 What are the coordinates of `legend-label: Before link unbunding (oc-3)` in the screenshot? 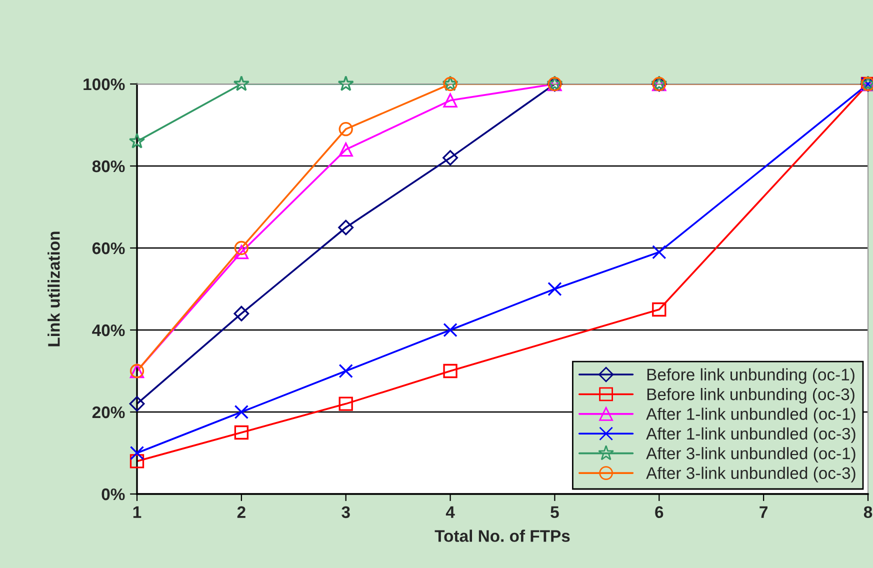 It's located at (750, 396).